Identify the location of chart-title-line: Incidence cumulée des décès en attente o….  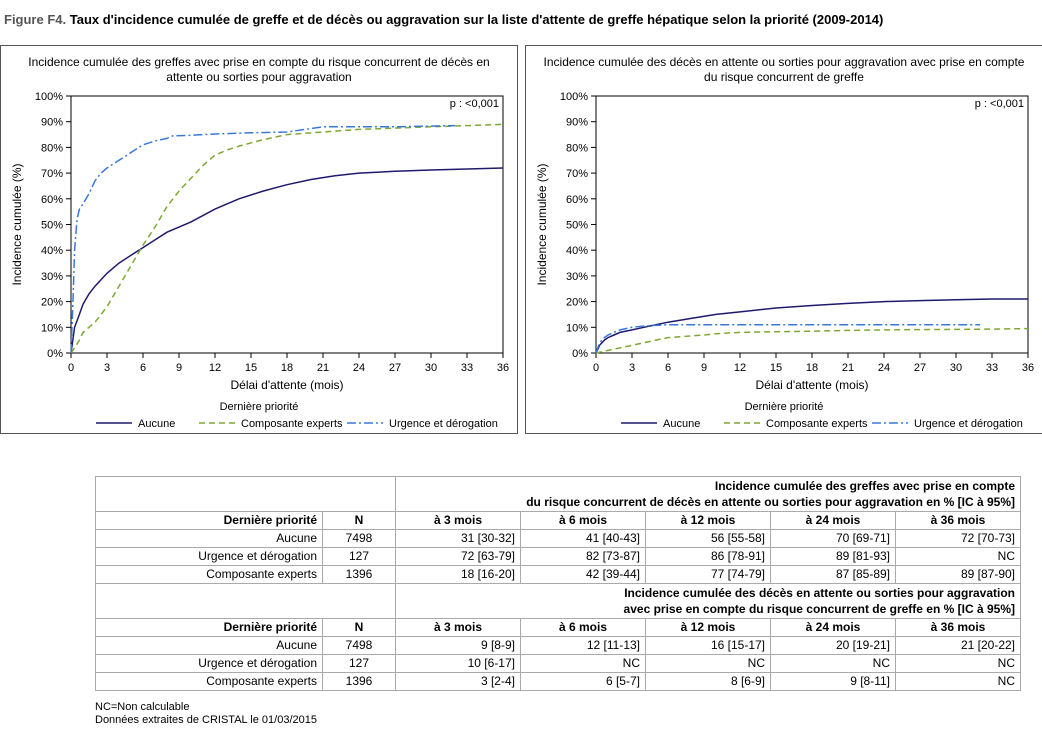
(784, 62).